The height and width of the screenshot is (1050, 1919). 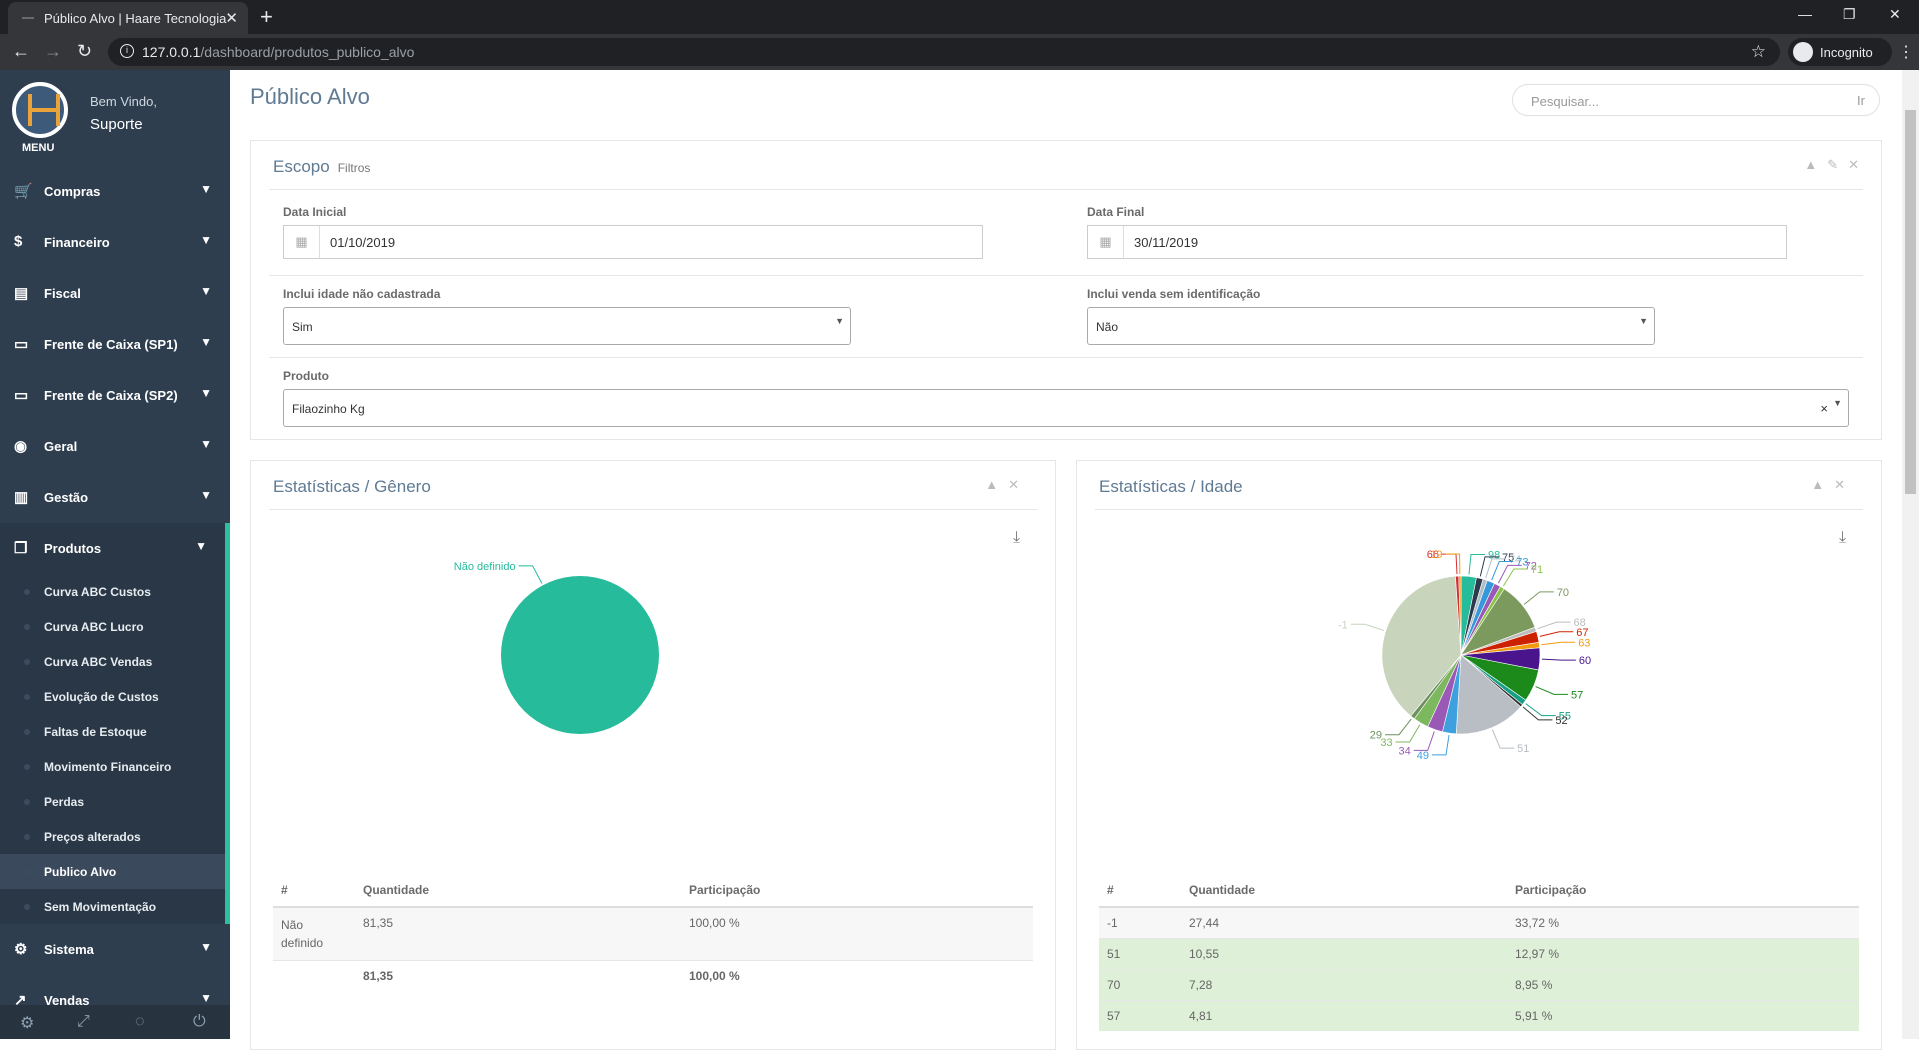 I want to click on col-quantidade: Quantidade, so click(x=1344, y=890).